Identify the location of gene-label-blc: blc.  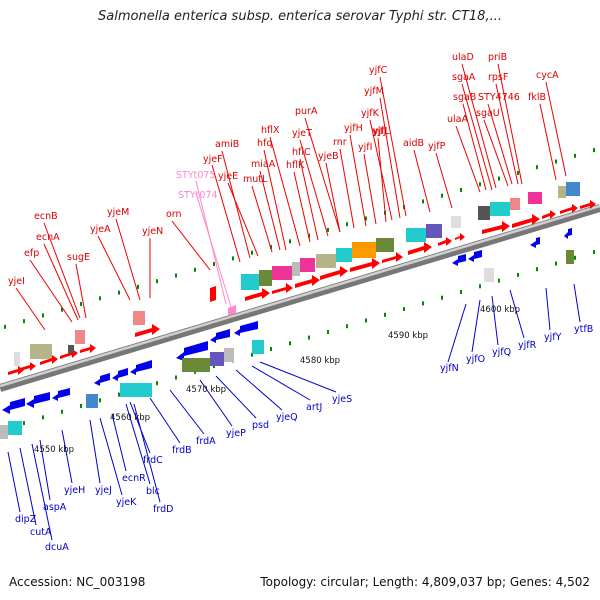
(153, 491).